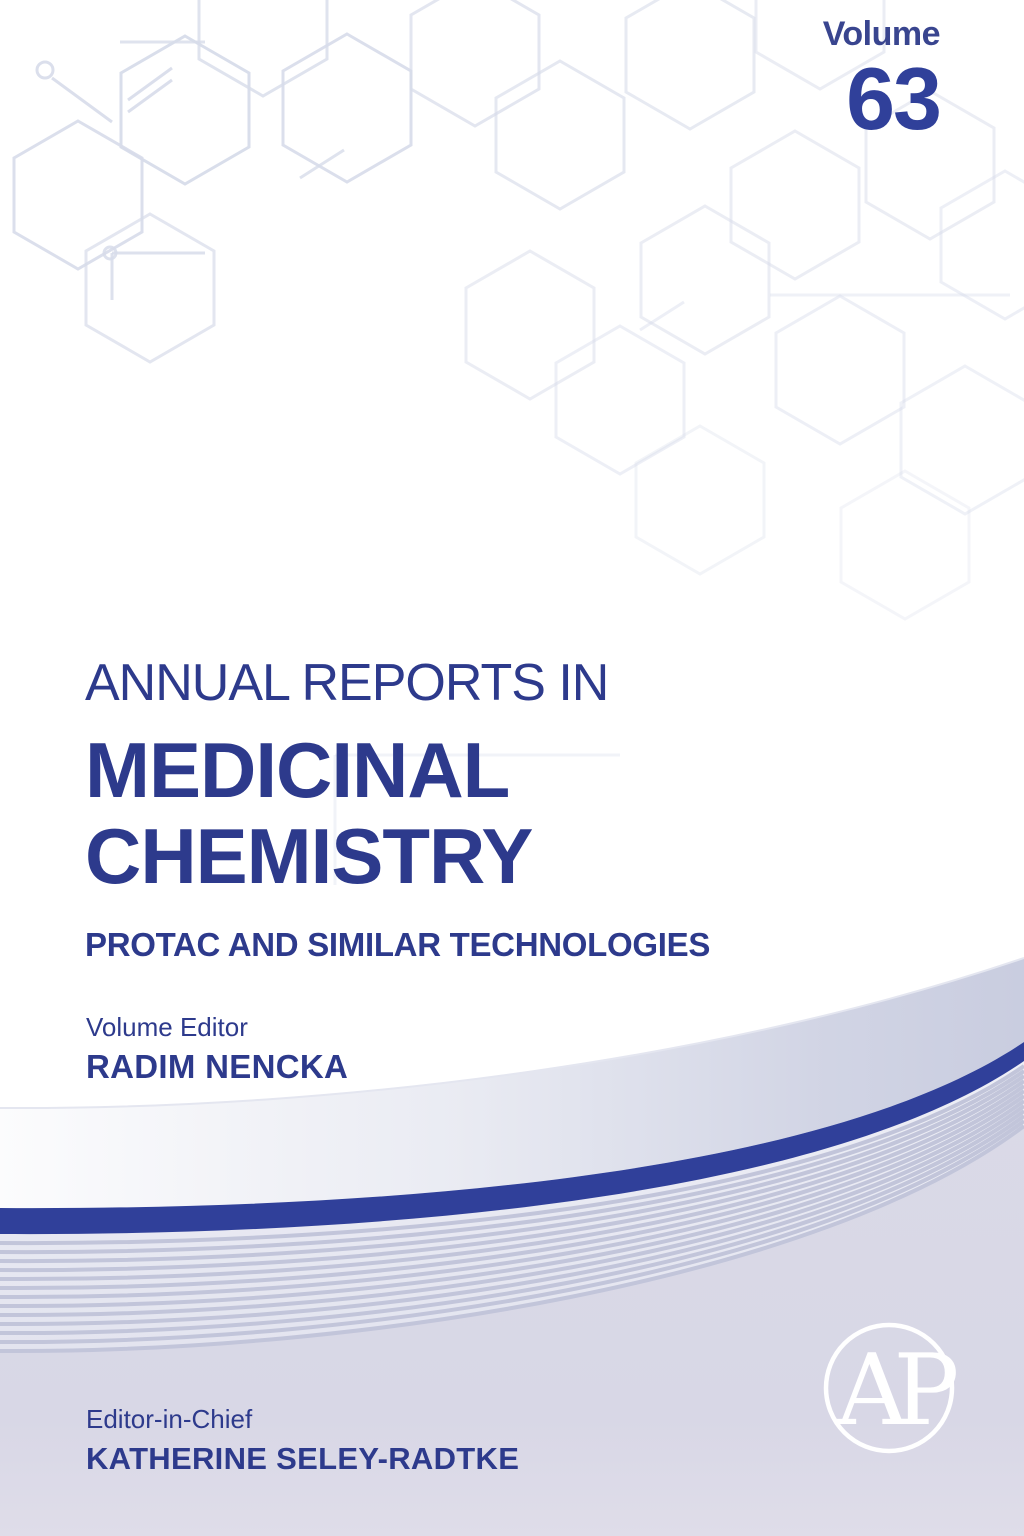  What do you see at coordinates (512, 1138) in the screenshot?
I see `swoosh-ribbon` at bounding box center [512, 1138].